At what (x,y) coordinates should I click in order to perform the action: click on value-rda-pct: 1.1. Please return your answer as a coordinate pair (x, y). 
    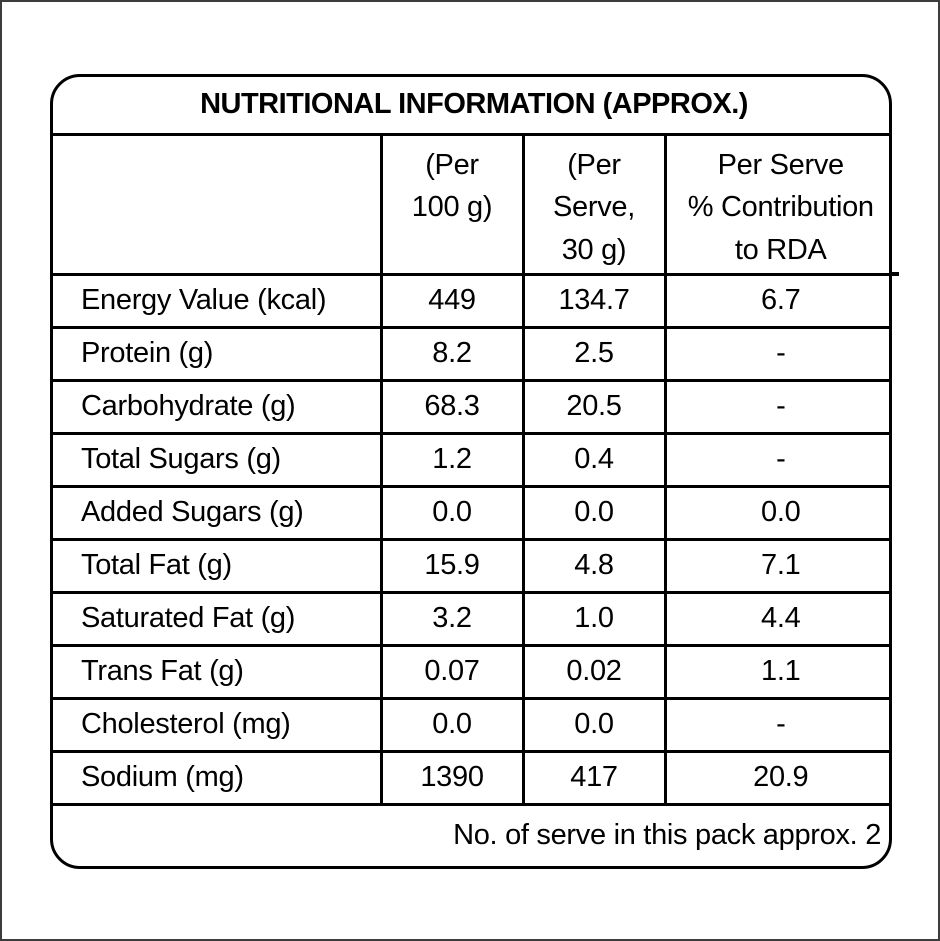
    Looking at the image, I should click on (776, 671).